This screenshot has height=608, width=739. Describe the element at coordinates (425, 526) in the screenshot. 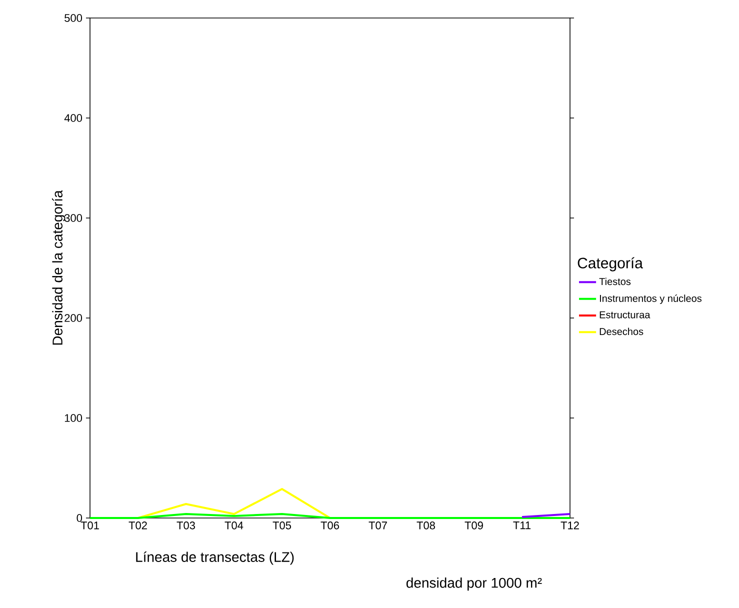

I see `x-tick-label: T08` at that location.